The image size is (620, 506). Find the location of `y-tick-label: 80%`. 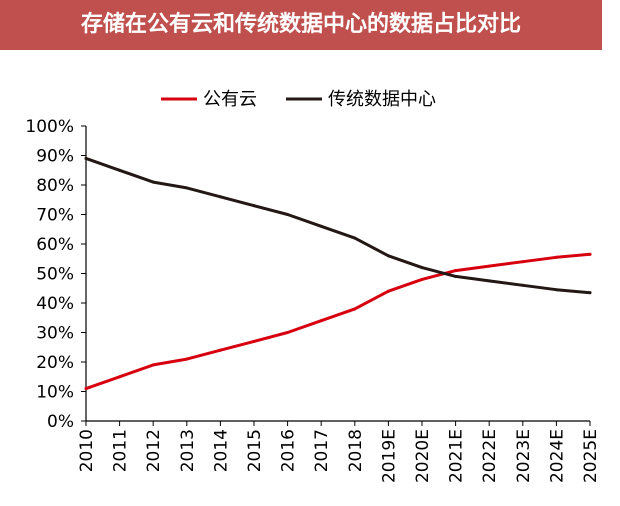

y-tick-label: 80% is located at coordinates (55, 186).